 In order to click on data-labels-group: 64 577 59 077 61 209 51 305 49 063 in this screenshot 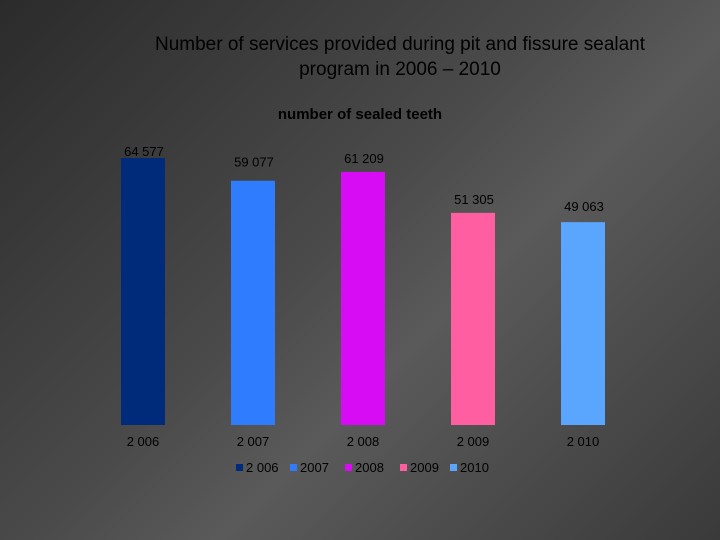, I will do `click(364, 179)`.